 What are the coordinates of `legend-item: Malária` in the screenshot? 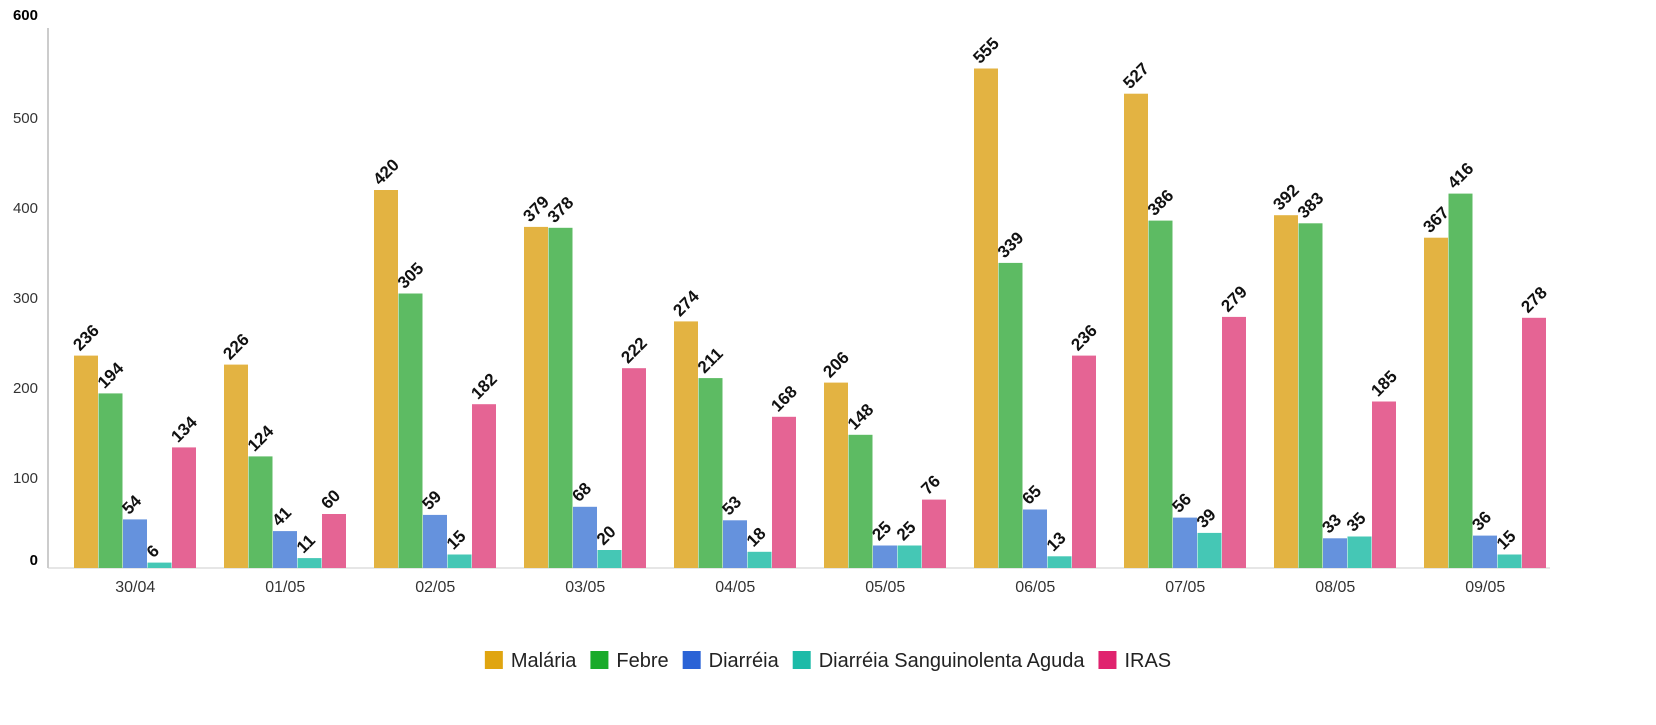 It's located at (530, 661).